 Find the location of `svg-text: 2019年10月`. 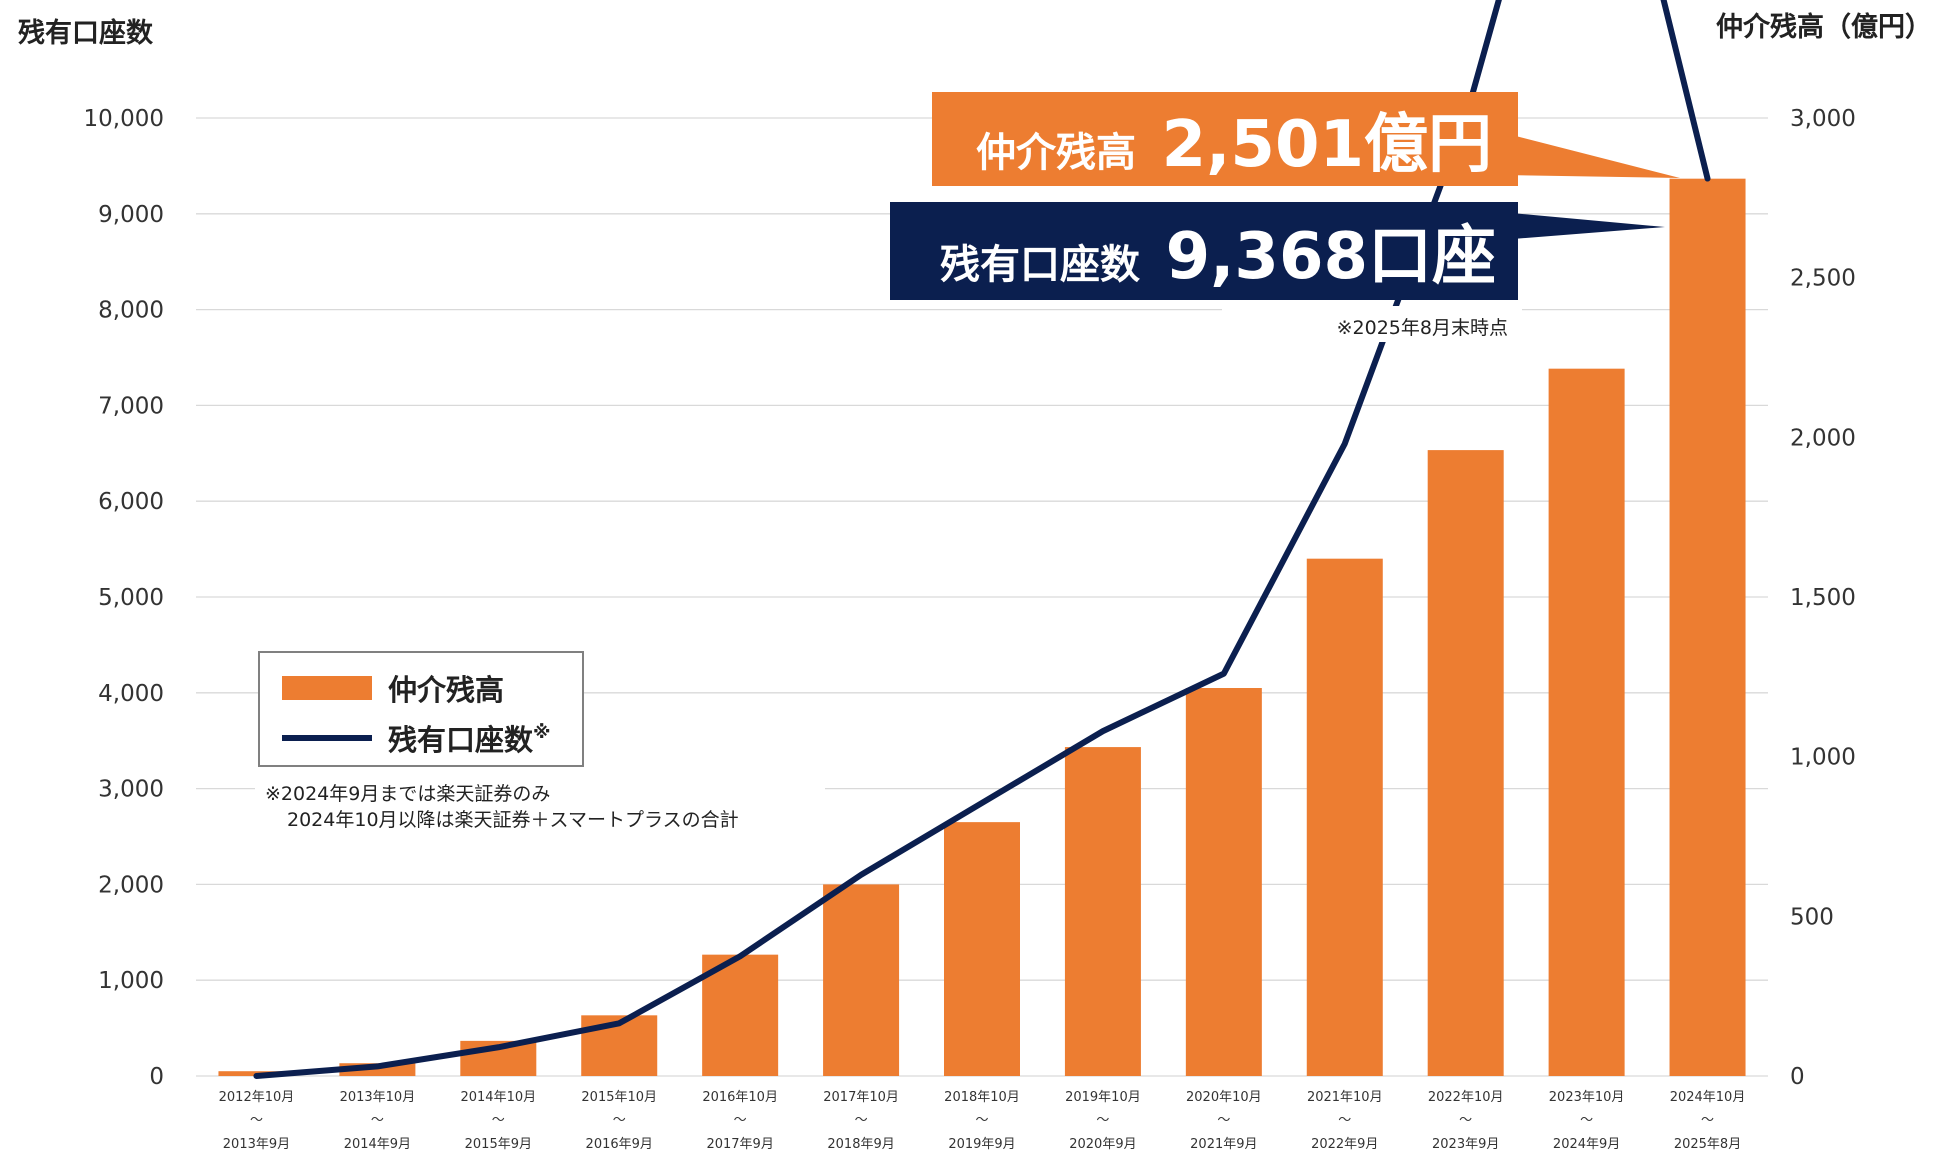

svg-text: 2019年10月 is located at coordinates (1103, 1097).